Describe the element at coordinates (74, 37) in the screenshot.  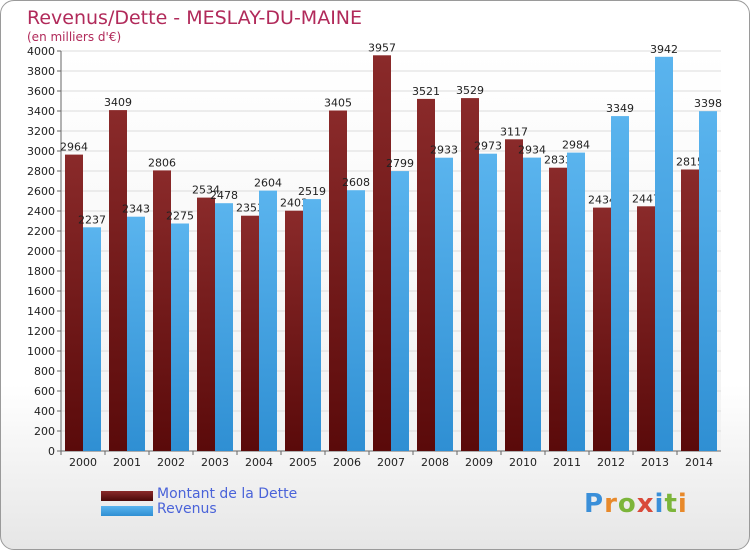
I see `chart-subtitle: (en milliers d'€)` at that location.